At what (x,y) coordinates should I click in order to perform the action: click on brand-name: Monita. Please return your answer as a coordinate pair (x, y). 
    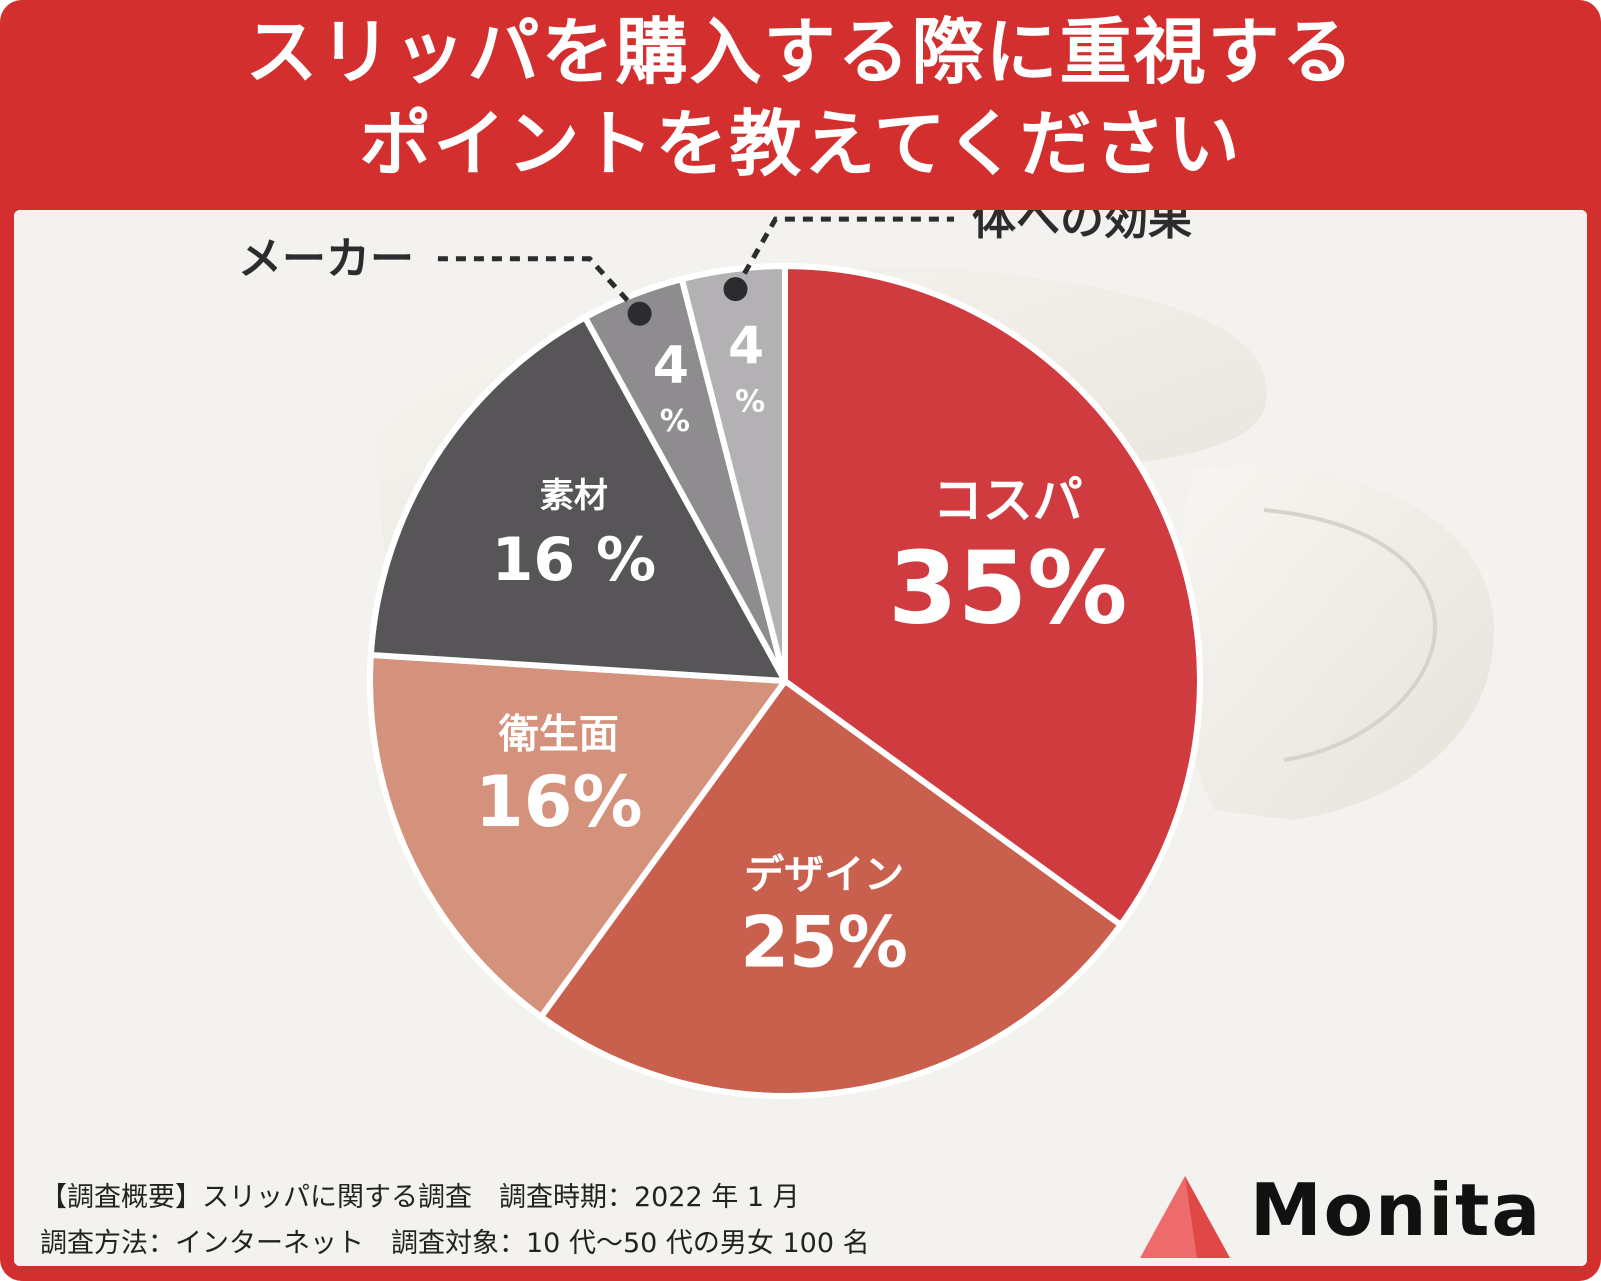
    Looking at the image, I should click on (1396, 1210).